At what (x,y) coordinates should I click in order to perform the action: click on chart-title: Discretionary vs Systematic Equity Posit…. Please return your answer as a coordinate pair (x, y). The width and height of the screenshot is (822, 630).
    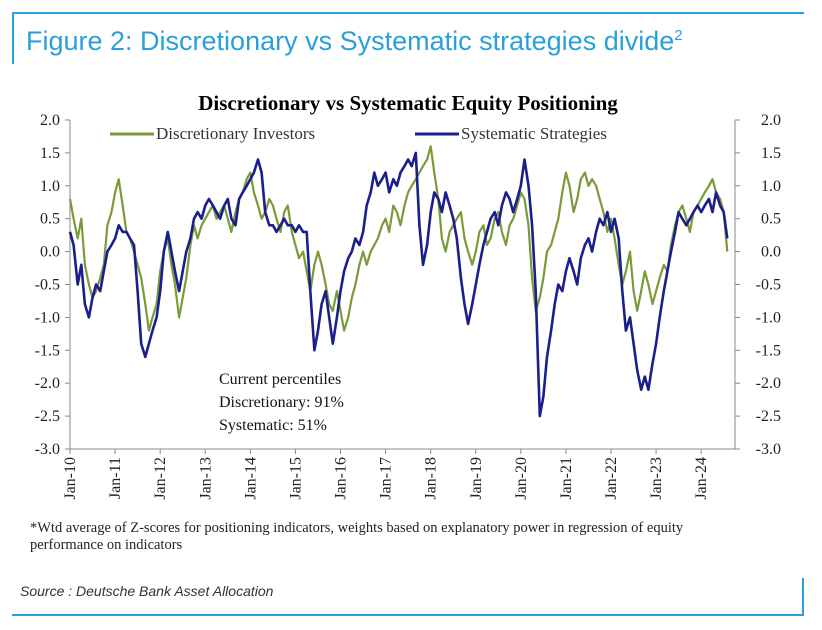
    Looking at the image, I should click on (408, 103).